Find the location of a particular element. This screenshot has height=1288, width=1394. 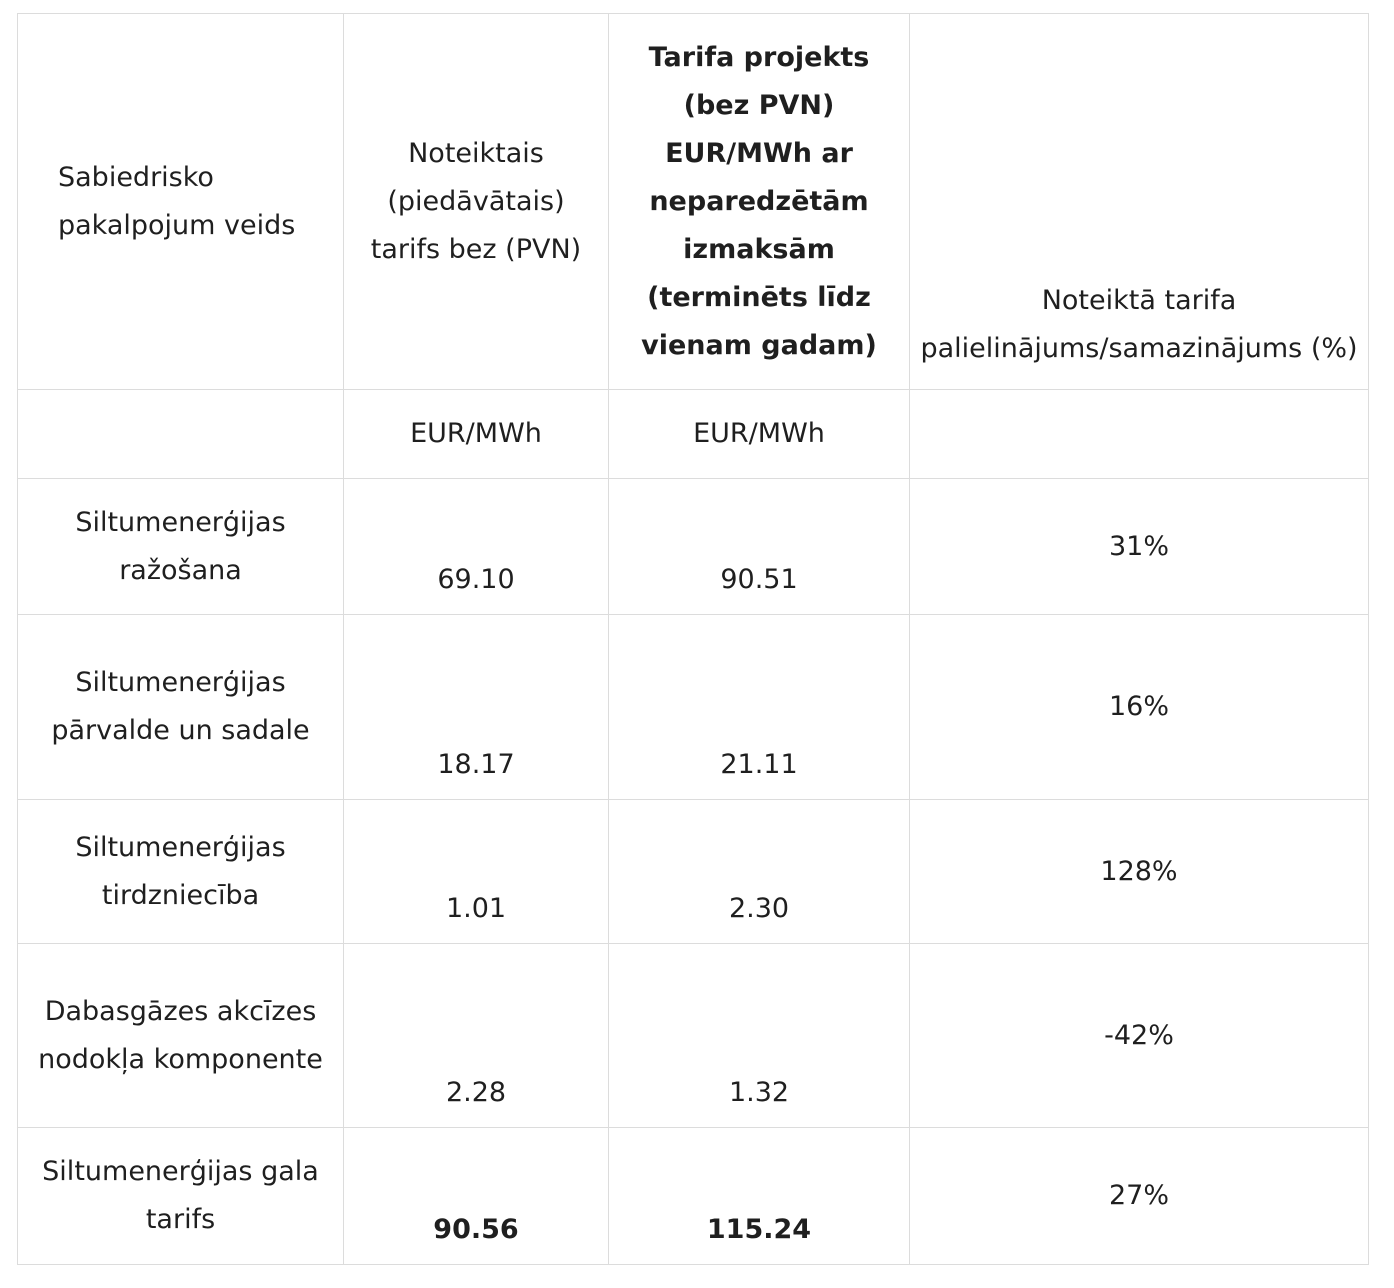

service-label: Siltumenerģijas pārvalde un sadale is located at coordinates (180, 707).